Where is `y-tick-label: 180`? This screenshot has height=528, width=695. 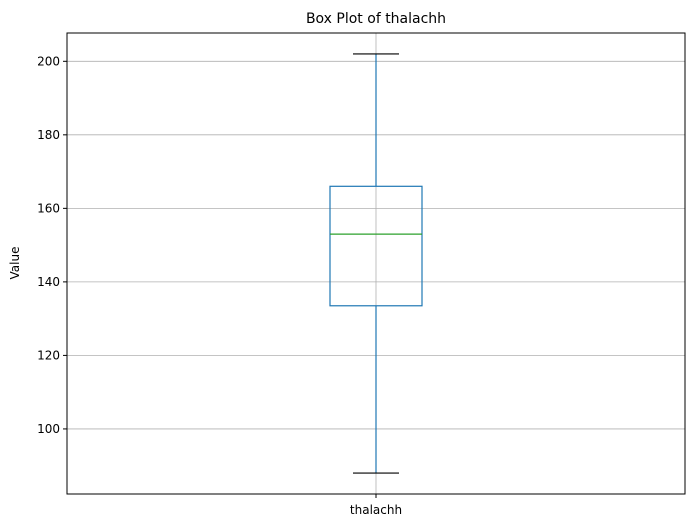
y-tick-label: 180 is located at coordinates (48, 135).